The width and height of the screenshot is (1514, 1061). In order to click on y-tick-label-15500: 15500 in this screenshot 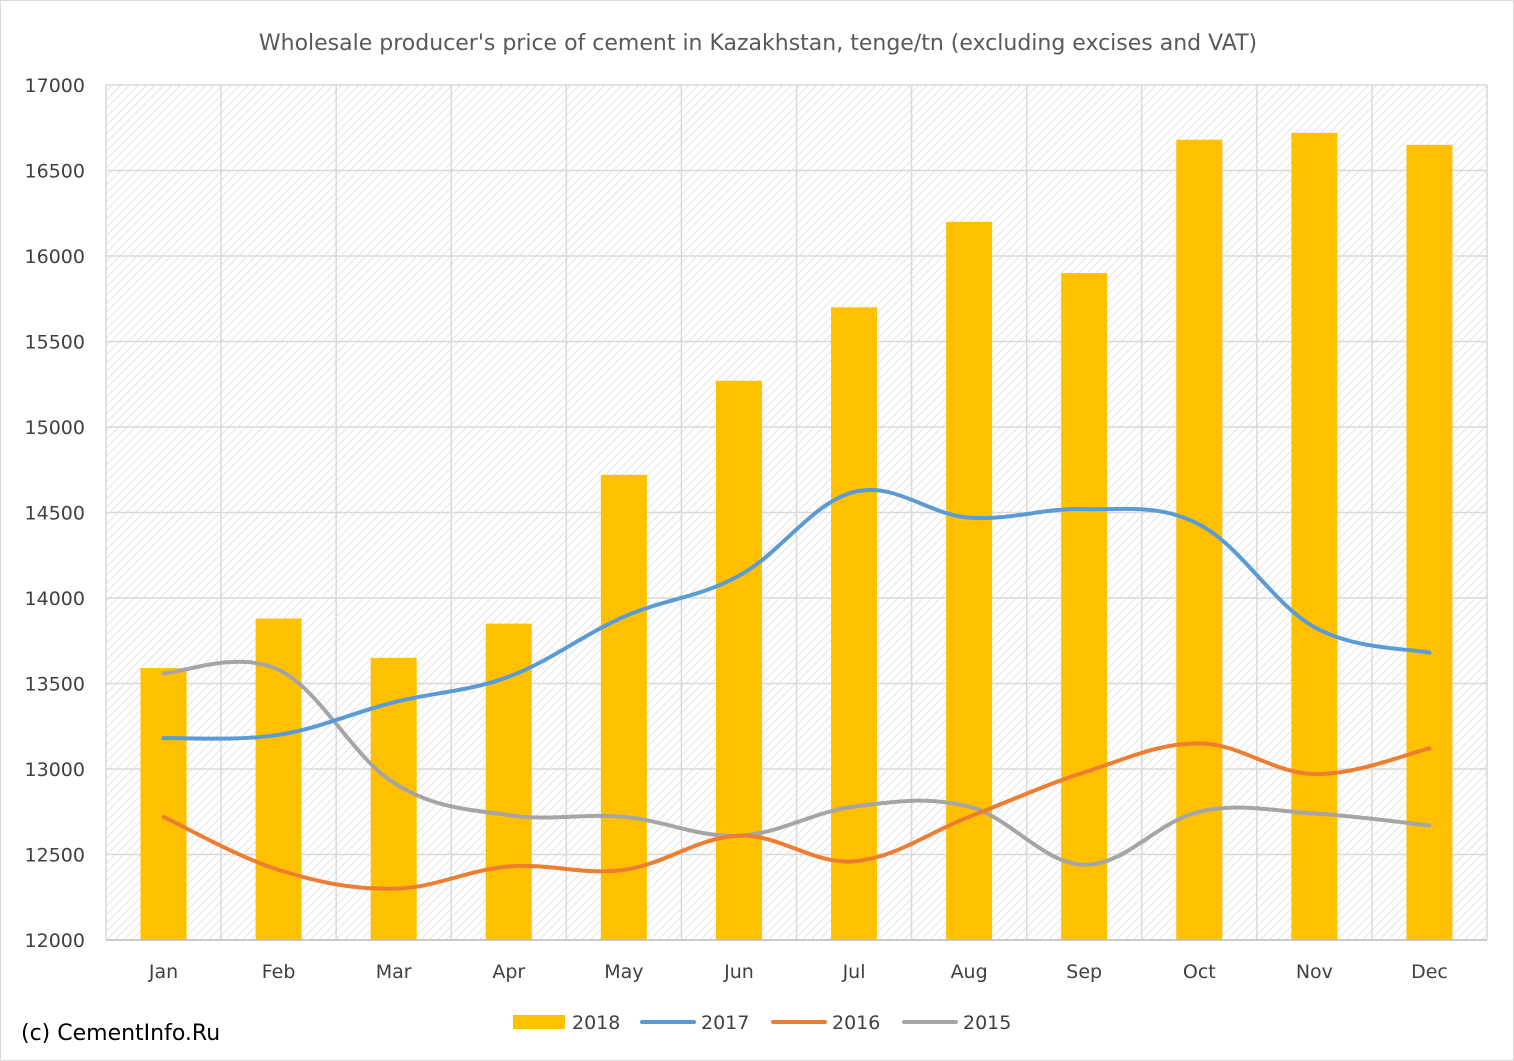, I will do `click(55, 343)`.